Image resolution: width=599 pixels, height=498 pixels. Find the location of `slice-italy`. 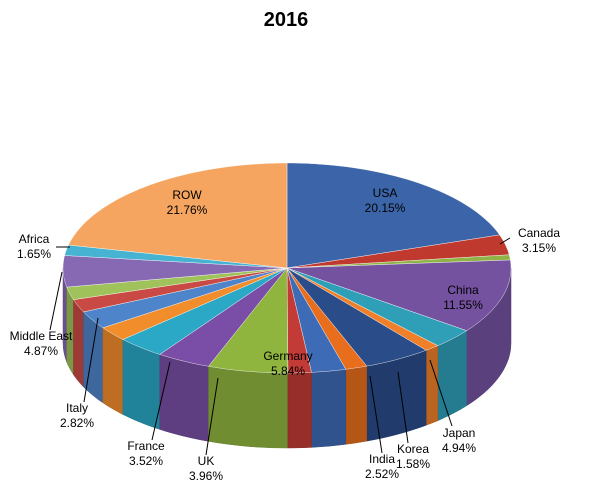

slice-italy is located at coordinates (185, 298).